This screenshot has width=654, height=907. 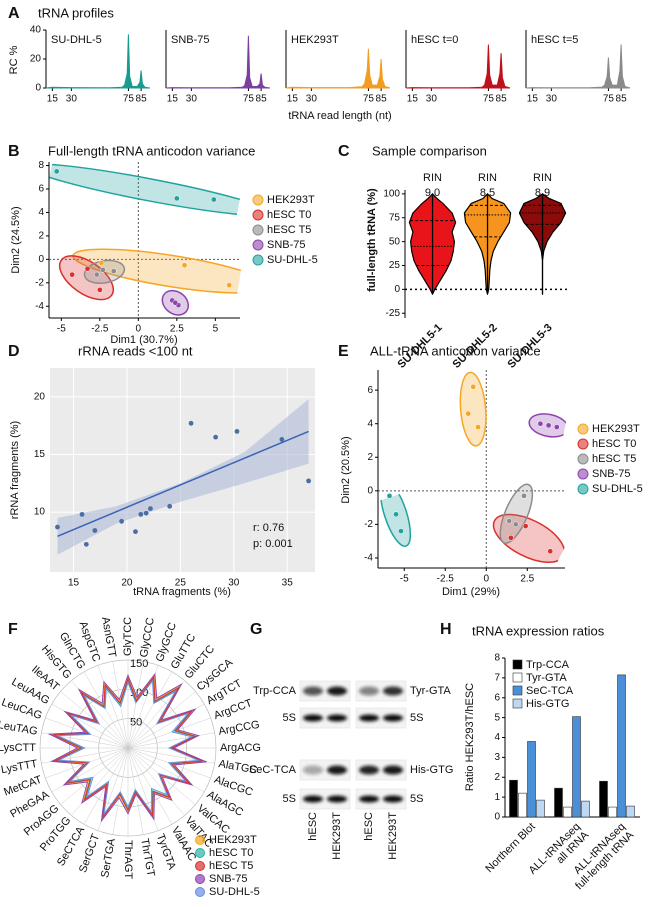 What do you see at coordinates (497, 658) in the screenshot?
I see `y-tick-label: 8` at bounding box center [497, 658].